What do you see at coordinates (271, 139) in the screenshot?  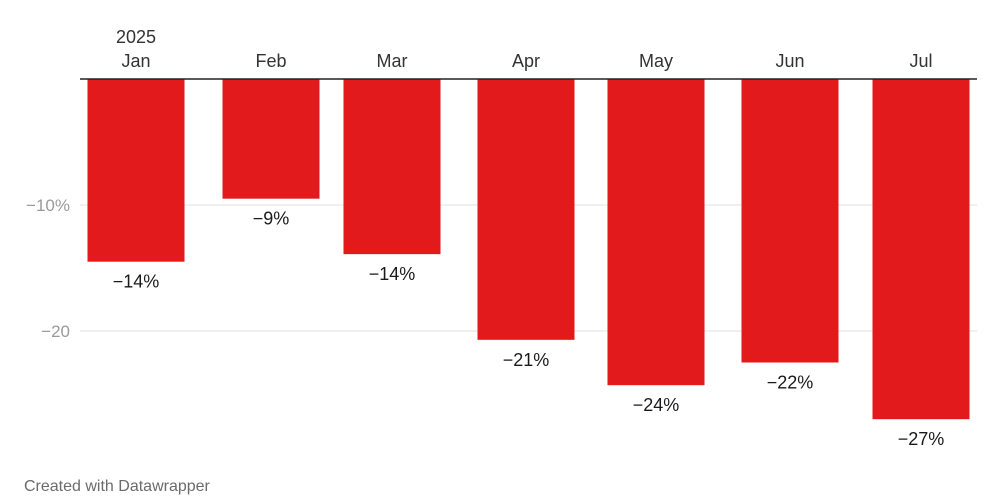 I see `bar-feb` at bounding box center [271, 139].